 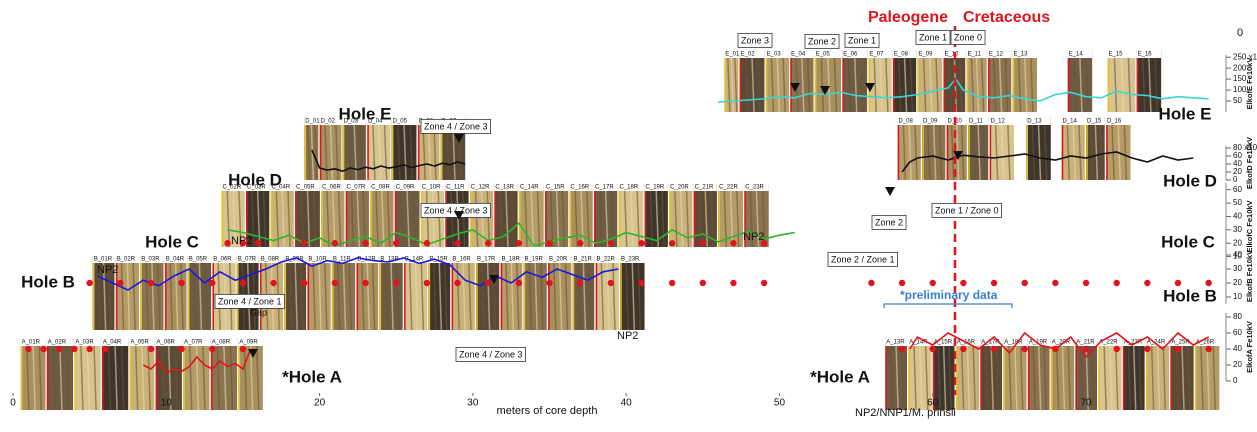 What do you see at coordinates (461, 260) in the screenshot?
I see `core-label: B_16R` at bounding box center [461, 260].